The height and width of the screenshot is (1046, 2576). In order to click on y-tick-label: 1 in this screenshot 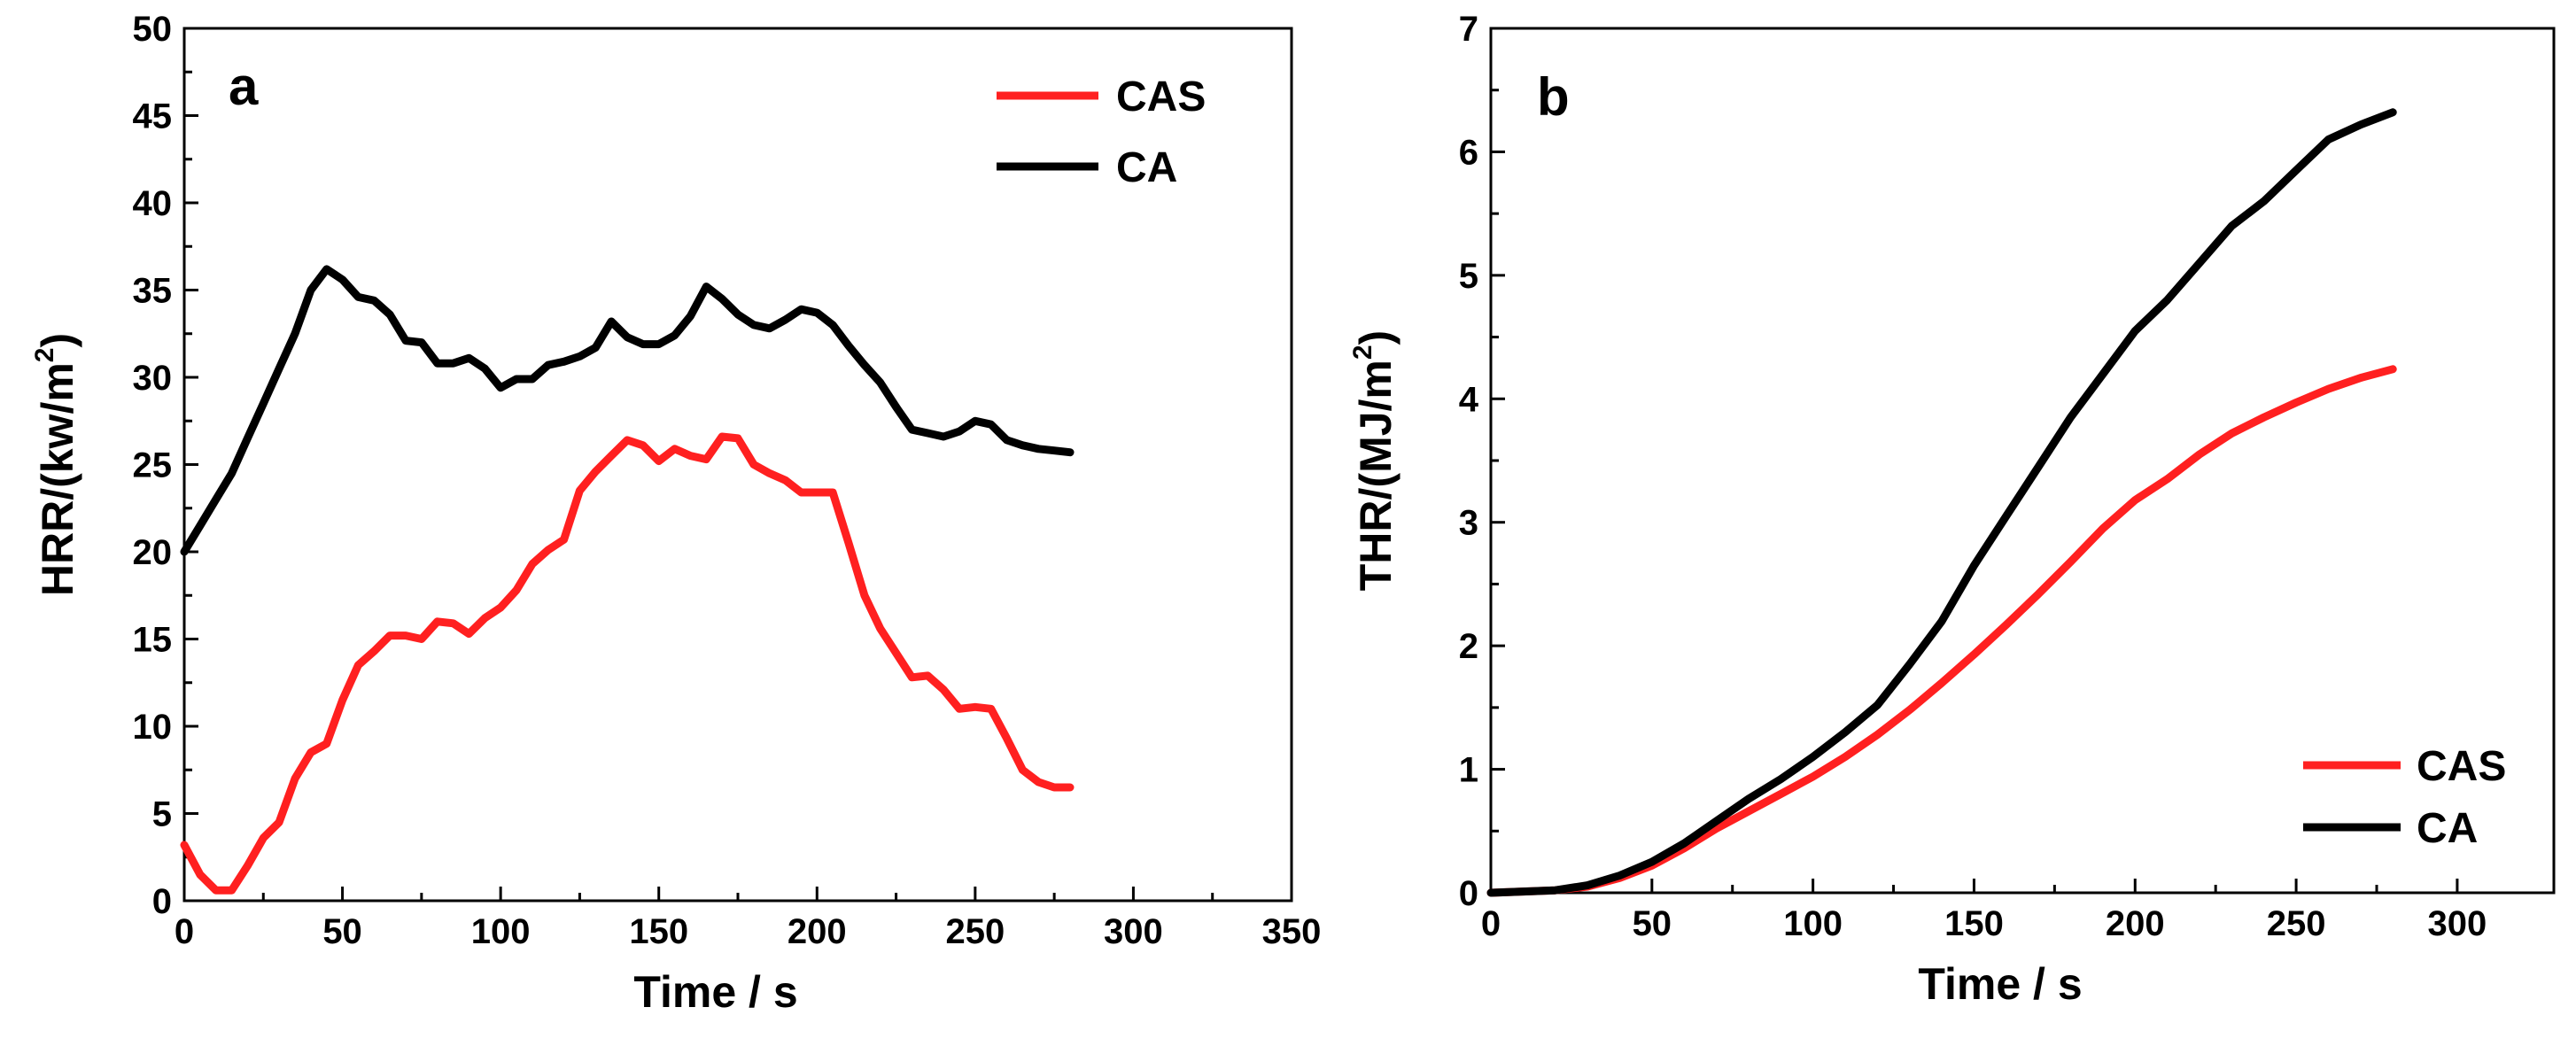, I will do `click(1468, 770)`.